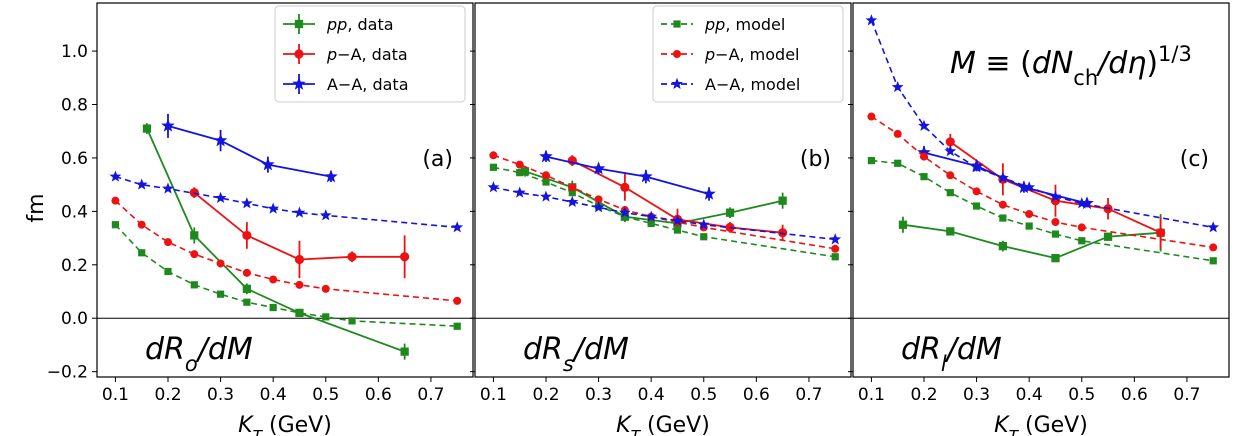 The height and width of the screenshot is (436, 1235). Describe the element at coordinates (1194, 159) in the screenshot. I see `panel-tag: (c)` at that location.